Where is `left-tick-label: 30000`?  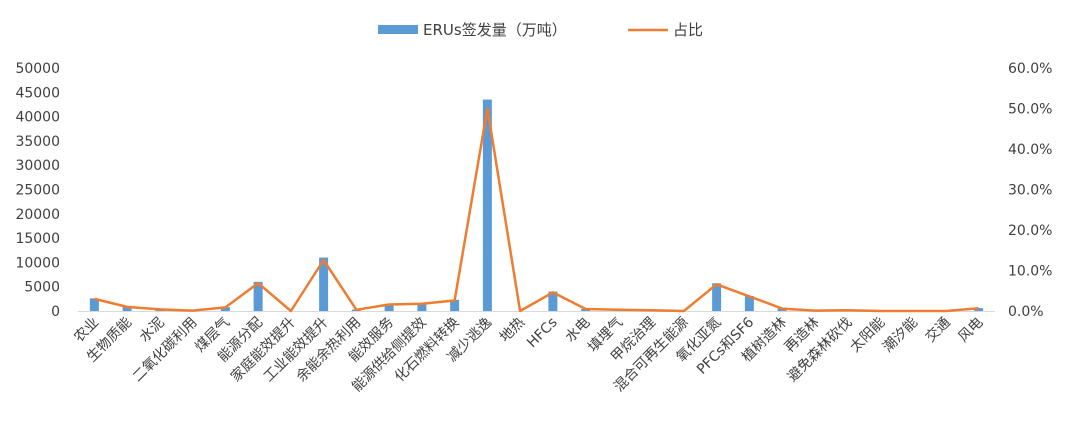
left-tick-label: 30000 is located at coordinates (37, 166).